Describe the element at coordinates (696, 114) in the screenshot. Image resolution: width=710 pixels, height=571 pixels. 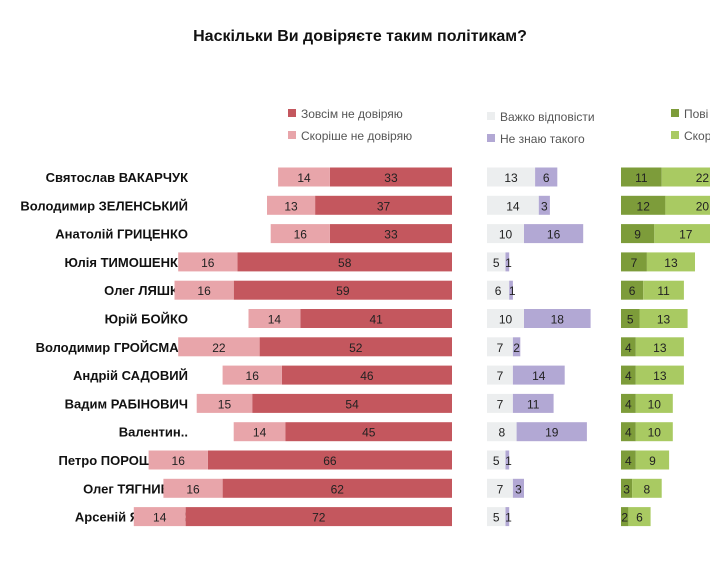
I see `legend-label-4: Пові` at that location.